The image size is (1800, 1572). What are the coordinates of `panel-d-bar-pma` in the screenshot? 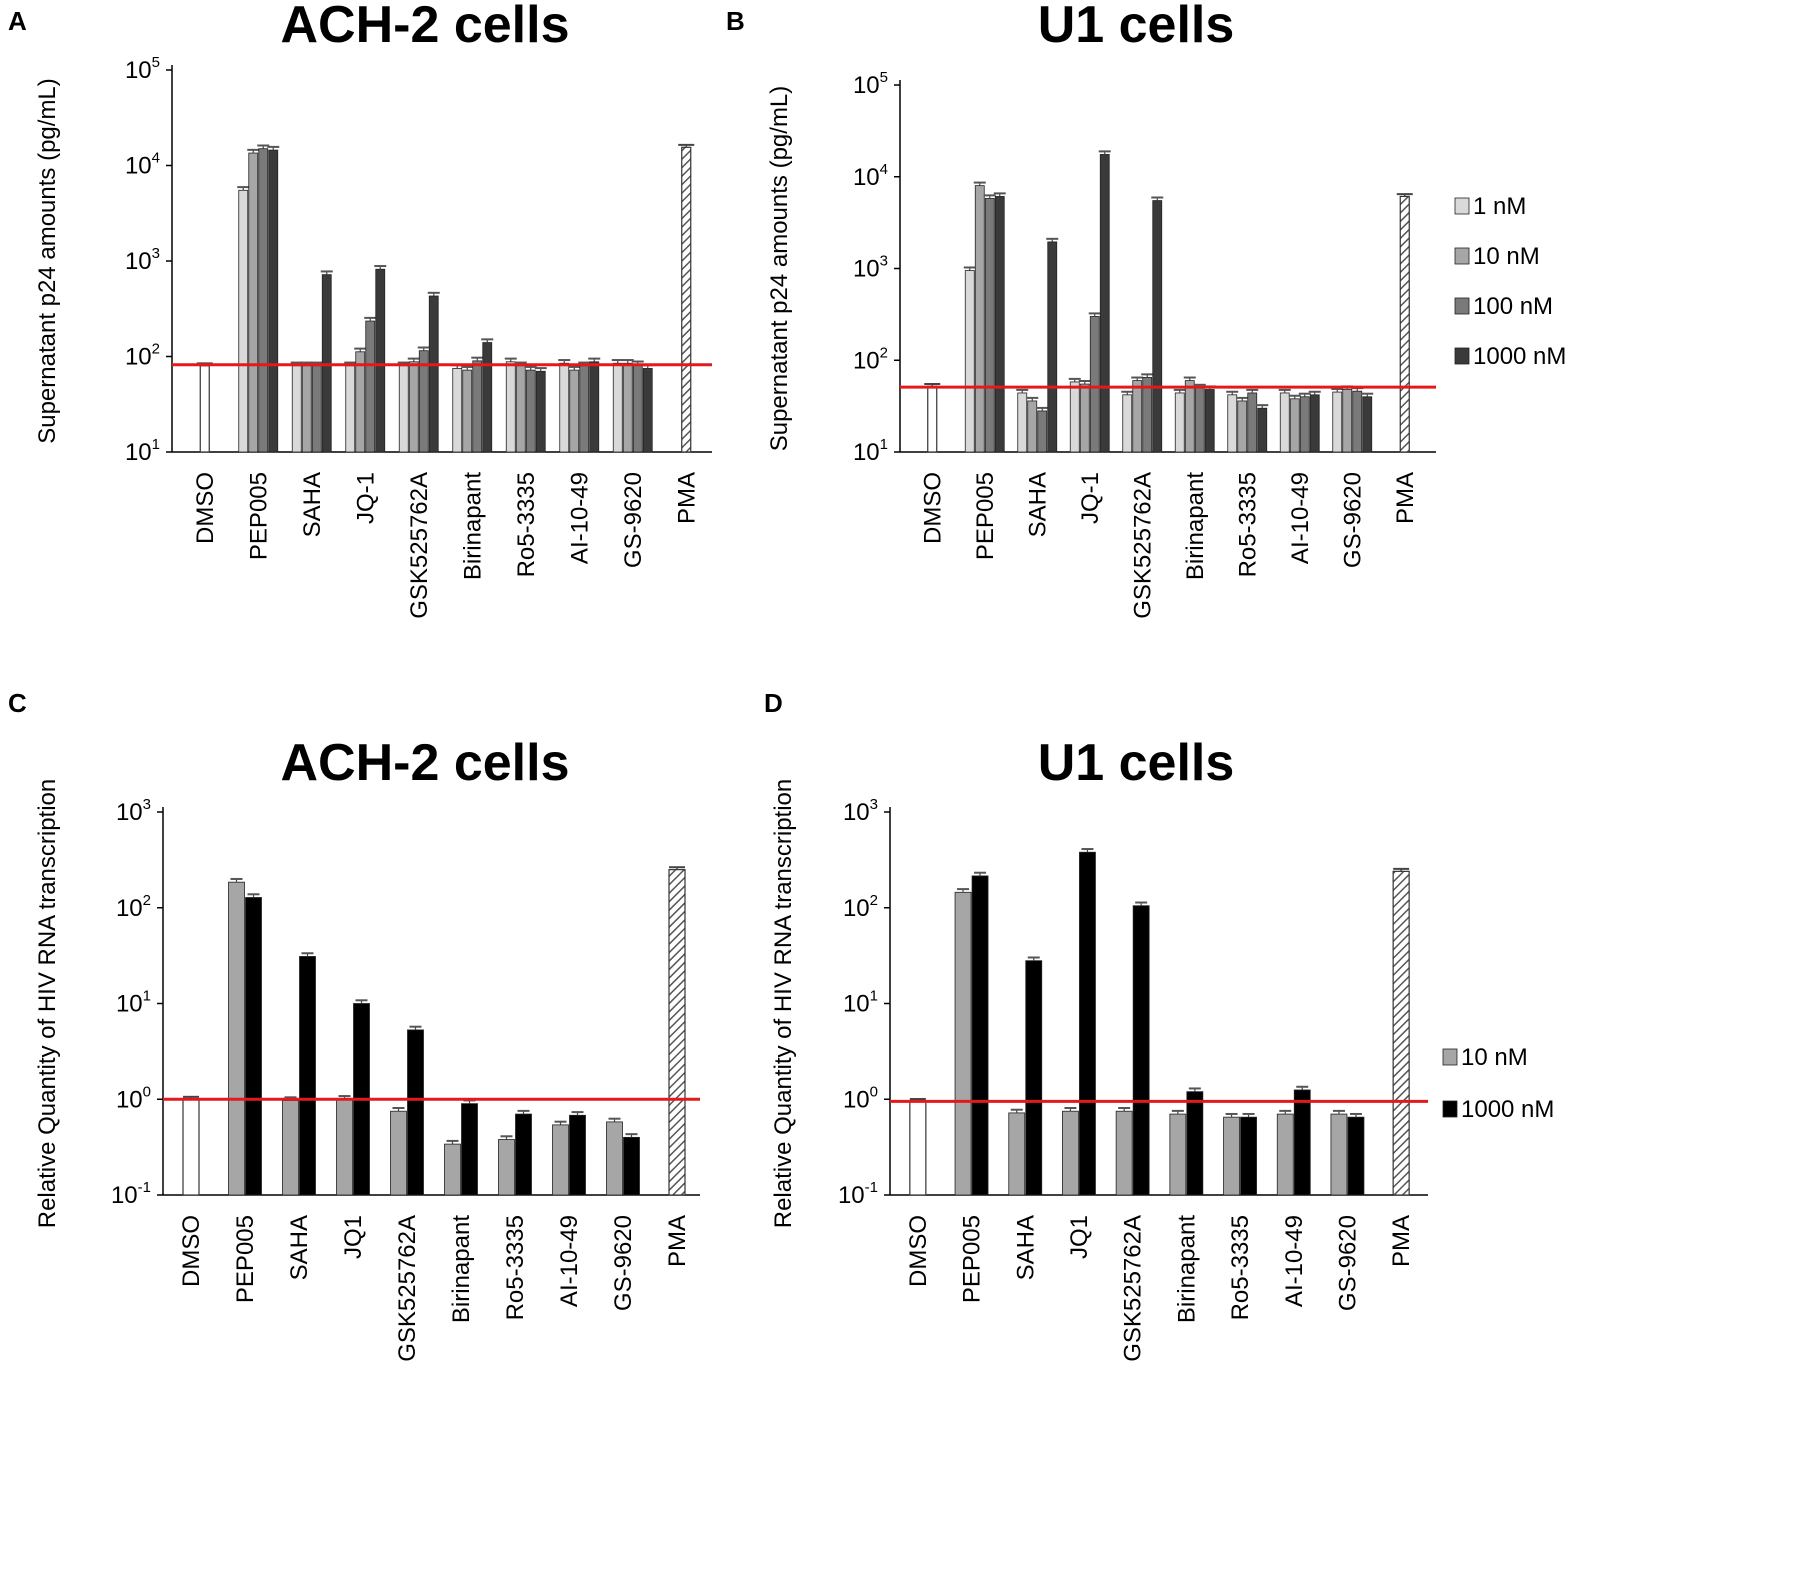 It's located at (1401, 1033).